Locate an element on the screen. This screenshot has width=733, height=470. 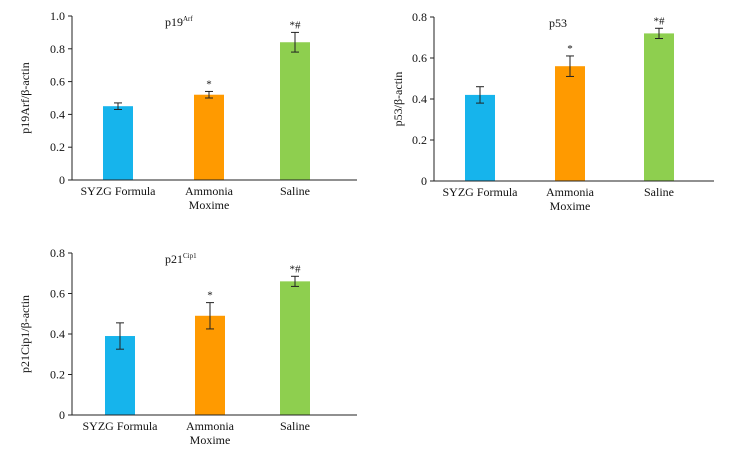
y-axis-label: p53/β-actin is located at coordinates (398, 99).